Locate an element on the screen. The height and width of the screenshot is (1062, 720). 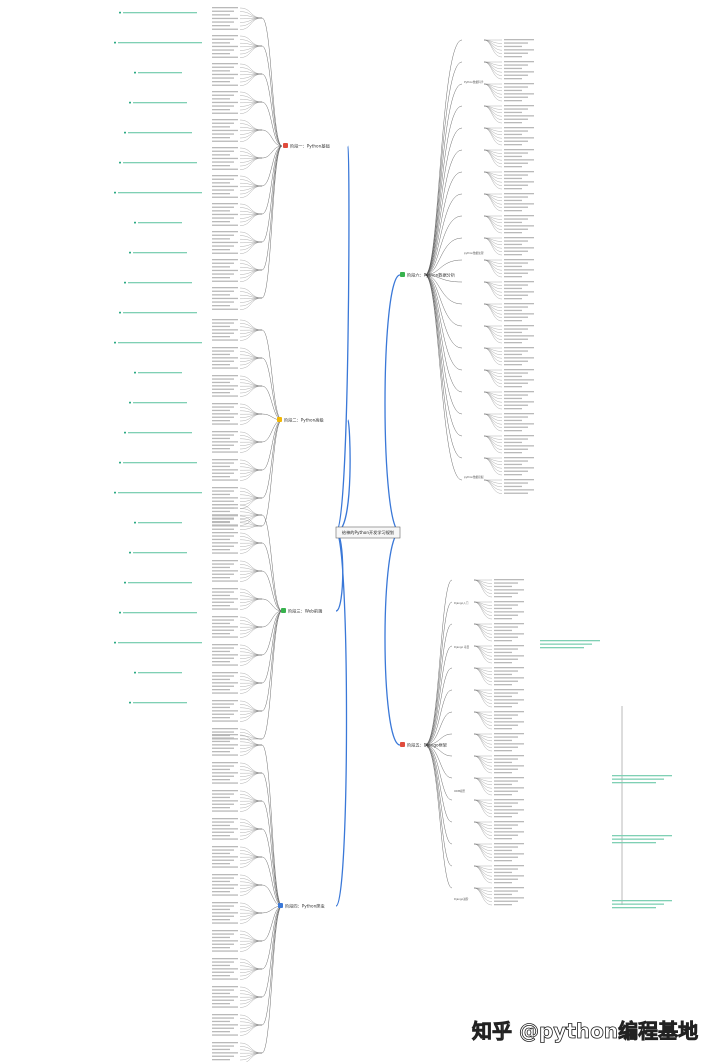
branch-stage-1: 阶段一：Python基础 is located at coordinates (306, 146).